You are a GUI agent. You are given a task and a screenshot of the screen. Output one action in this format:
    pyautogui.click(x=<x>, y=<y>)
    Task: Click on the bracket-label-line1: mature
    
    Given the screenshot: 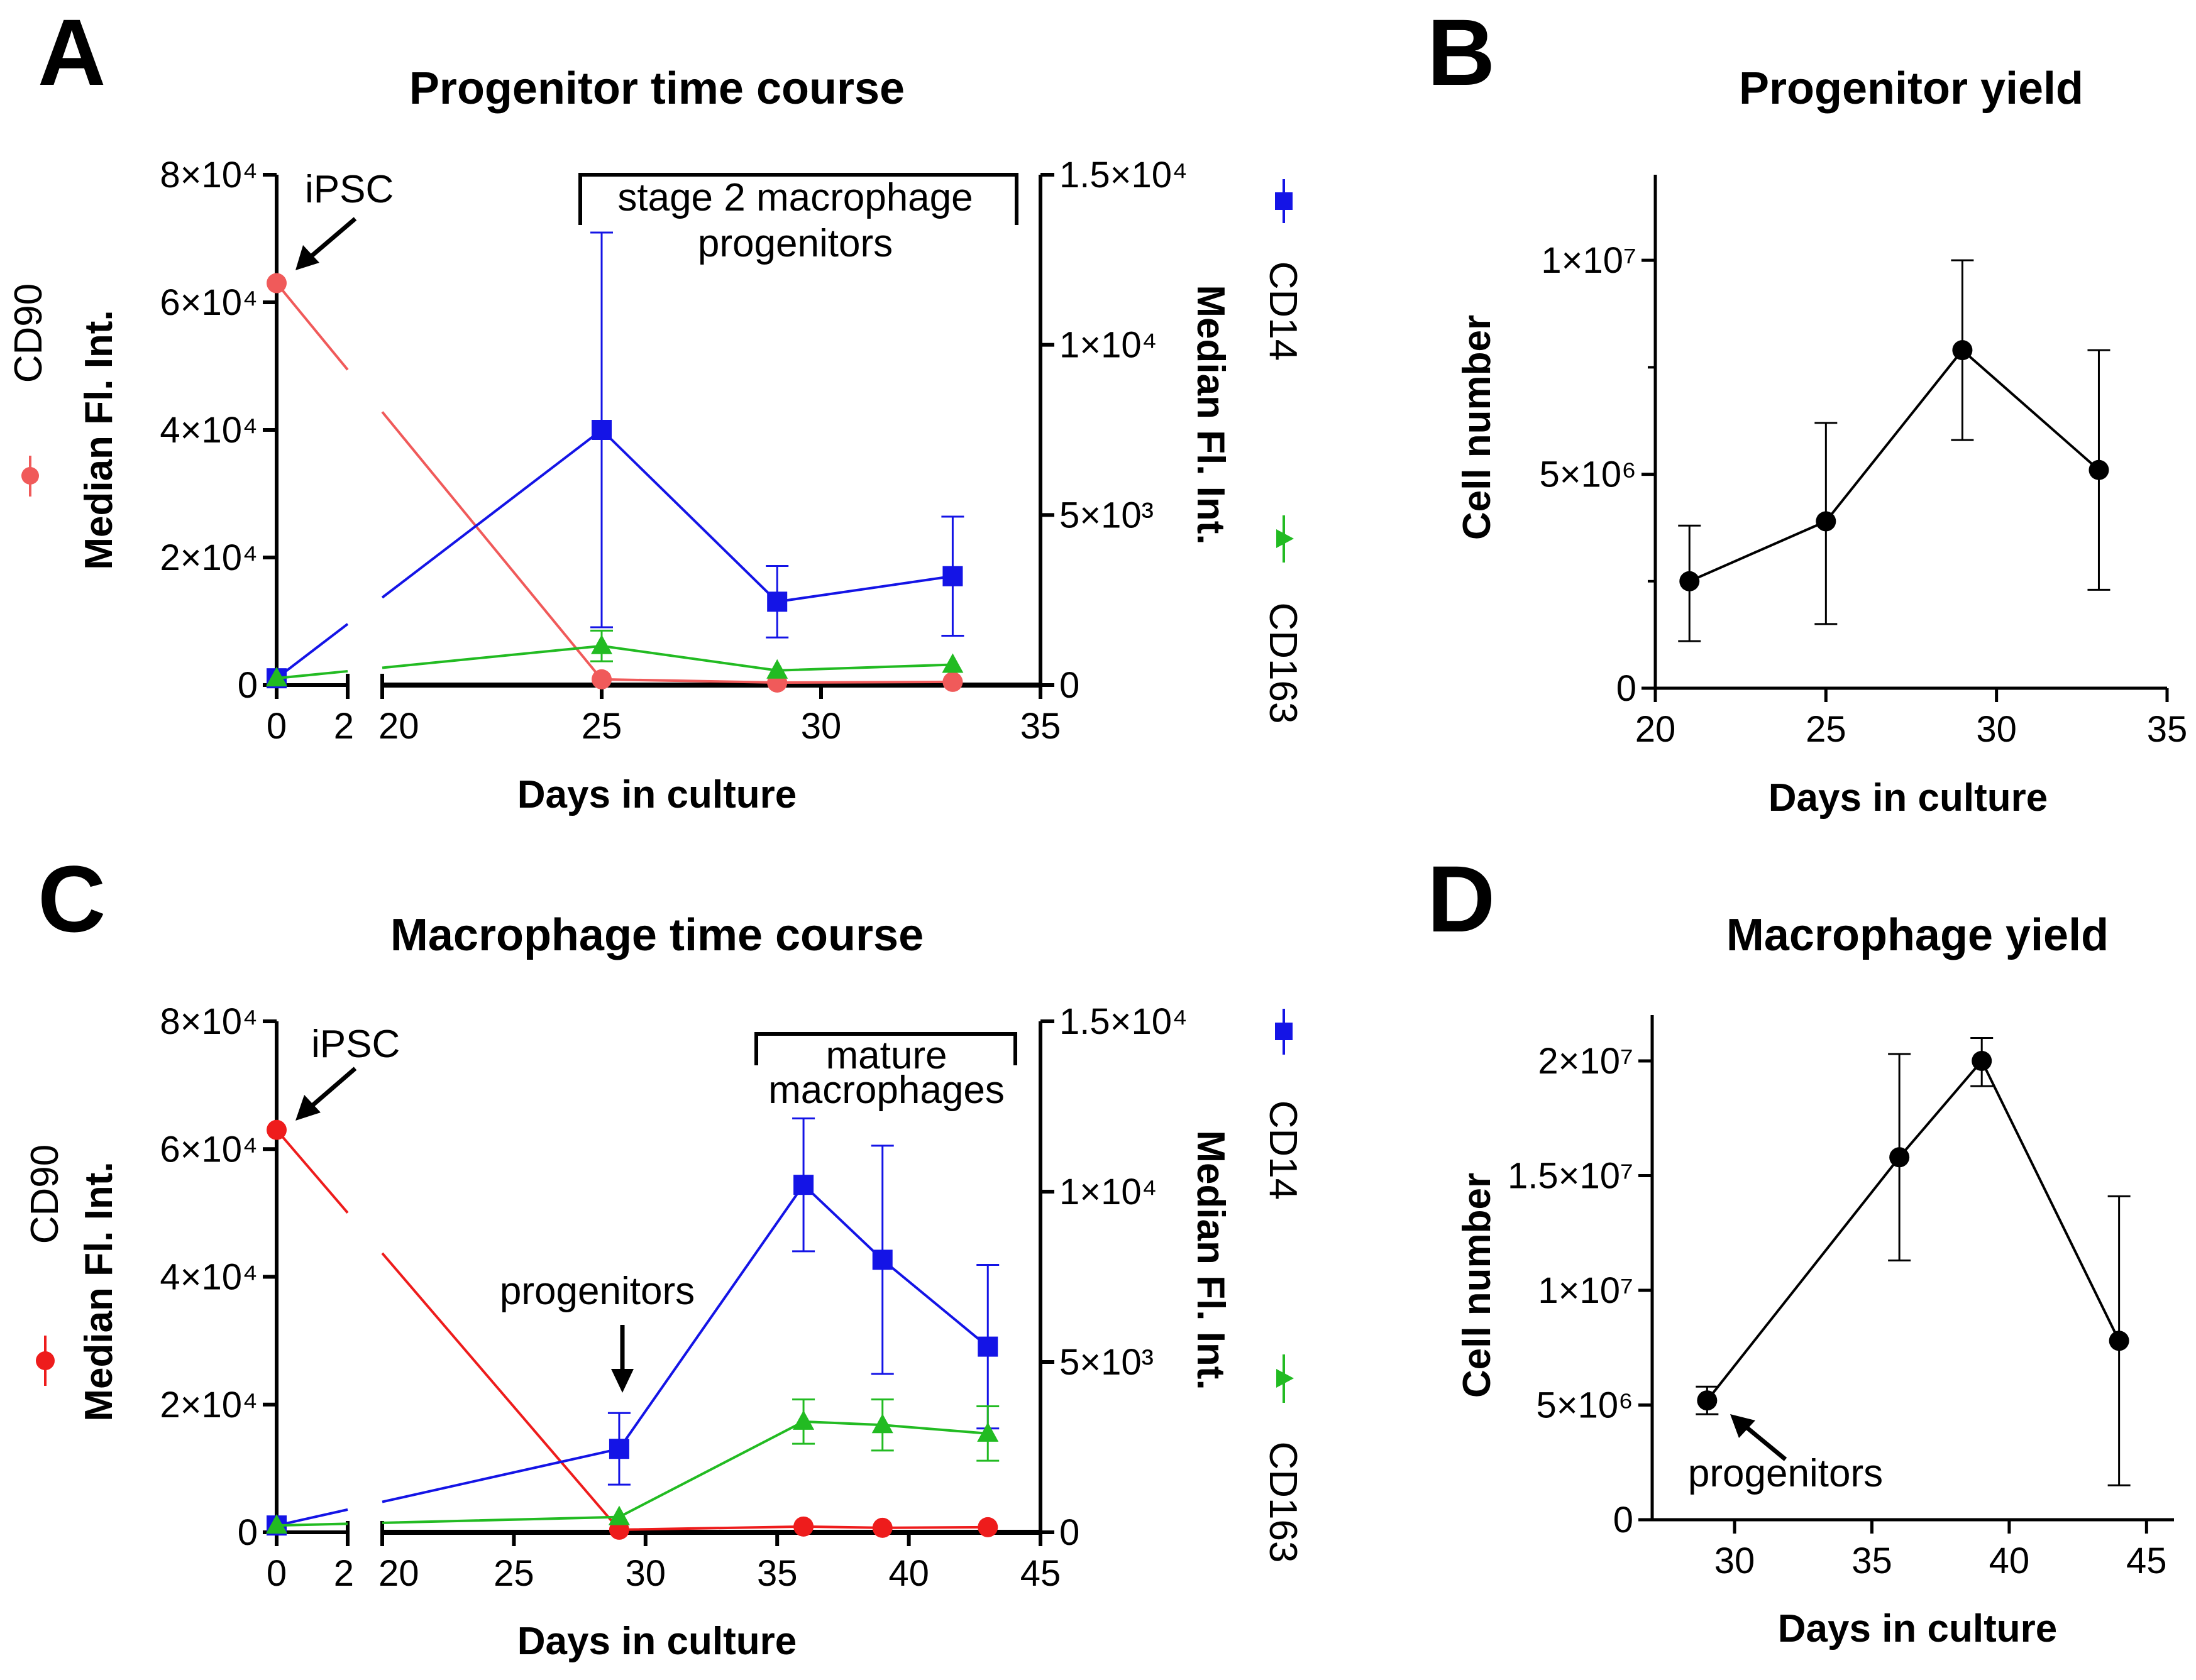 What is the action you would take?
    pyautogui.click(x=886, y=1055)
    